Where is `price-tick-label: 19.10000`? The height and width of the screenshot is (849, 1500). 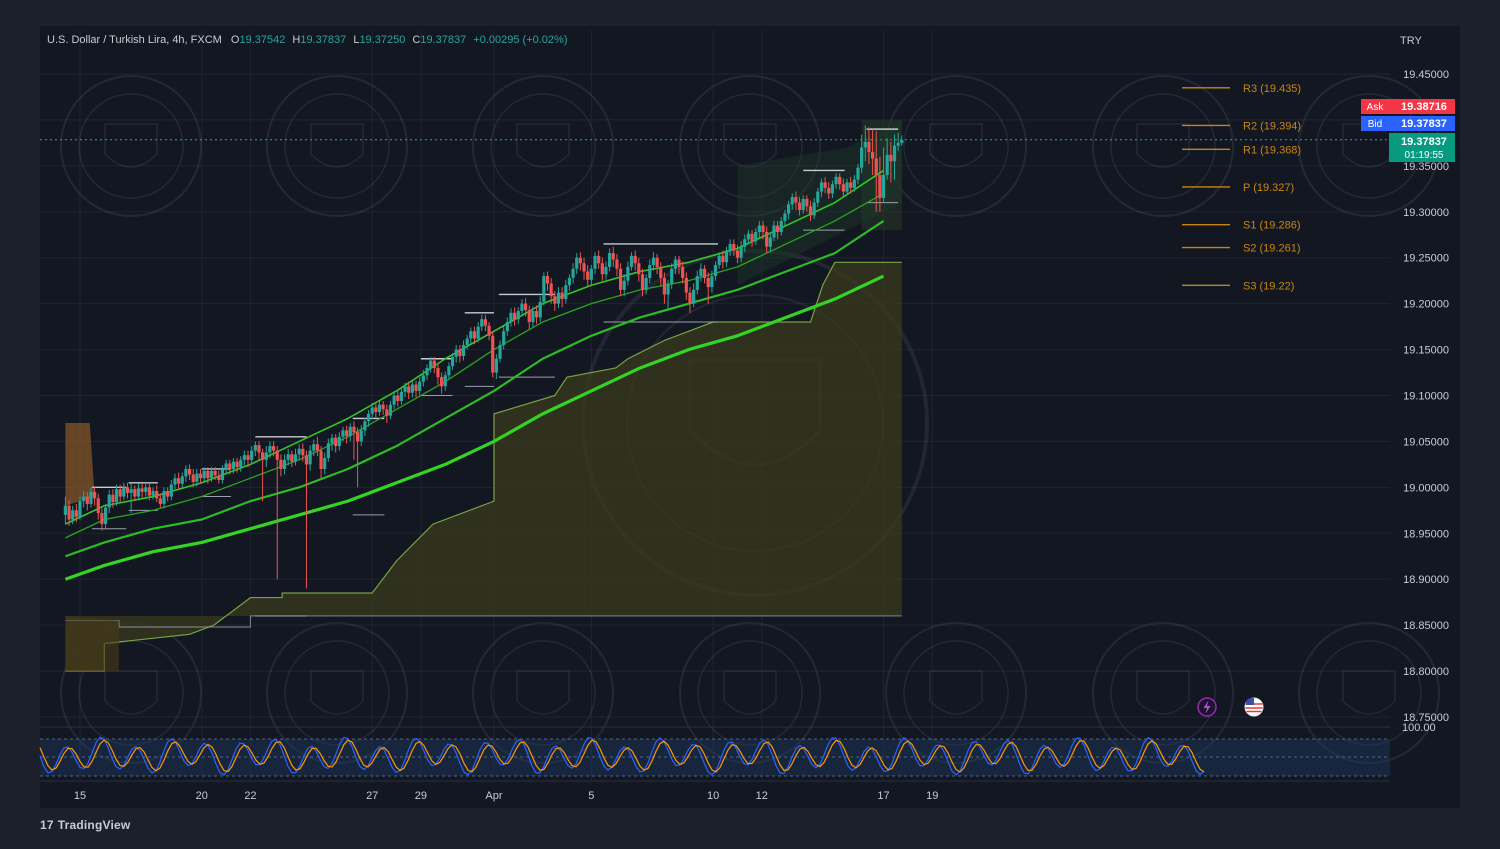
price-tick-label: 19.10000 is located at coordinates (1426, 397).